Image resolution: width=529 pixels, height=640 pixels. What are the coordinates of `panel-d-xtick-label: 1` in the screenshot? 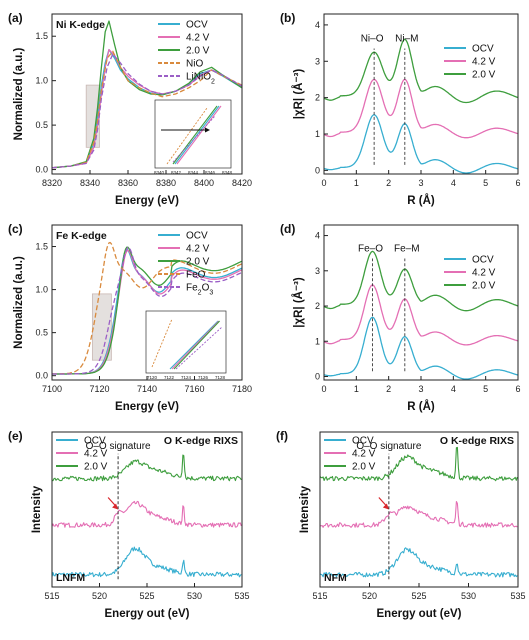 It's located at (356, 389).